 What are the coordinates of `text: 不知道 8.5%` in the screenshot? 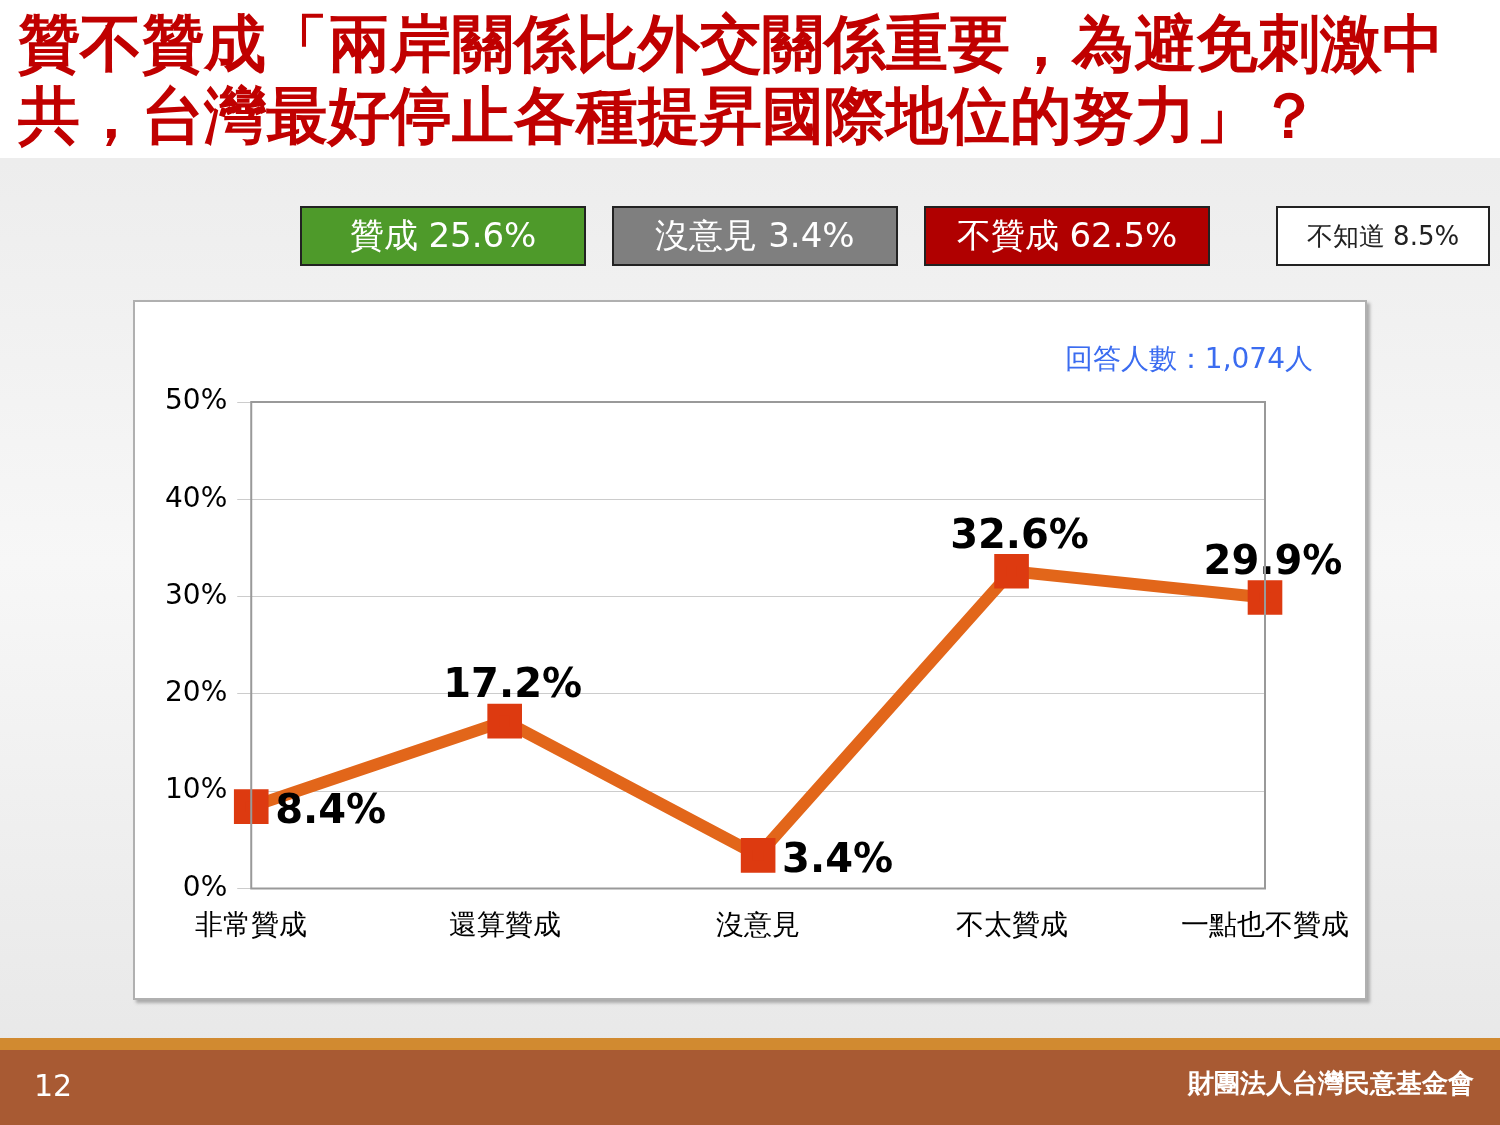 It's located at (1383, 236).